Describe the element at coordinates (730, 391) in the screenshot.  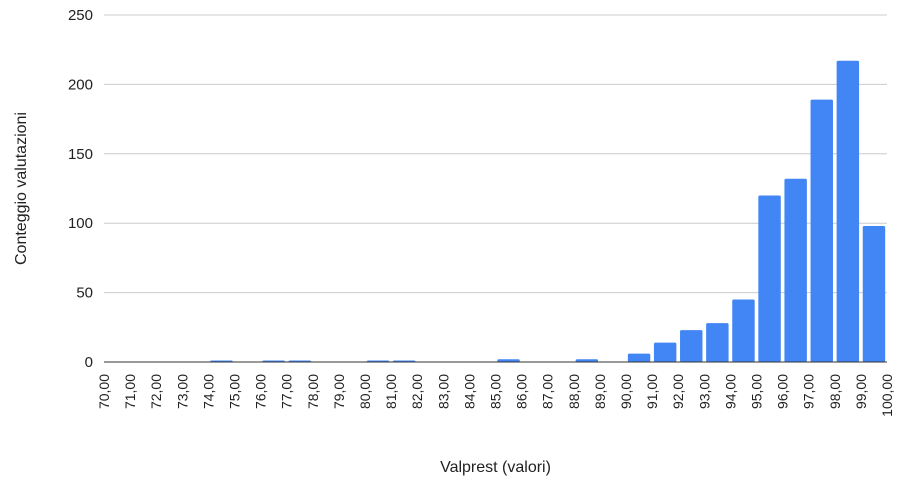
I see `x-tick-label: 94,00` at that location.